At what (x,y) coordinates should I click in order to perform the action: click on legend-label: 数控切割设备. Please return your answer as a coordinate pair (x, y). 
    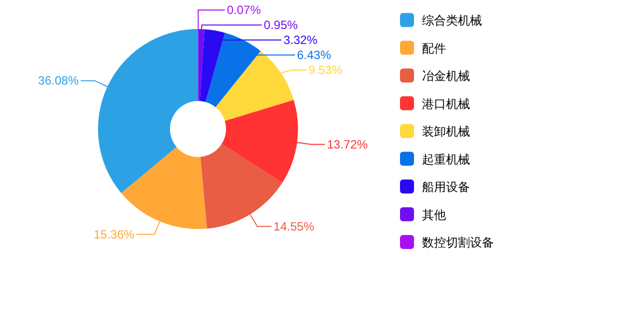
    Looking at the image, I should click on (458, 243).